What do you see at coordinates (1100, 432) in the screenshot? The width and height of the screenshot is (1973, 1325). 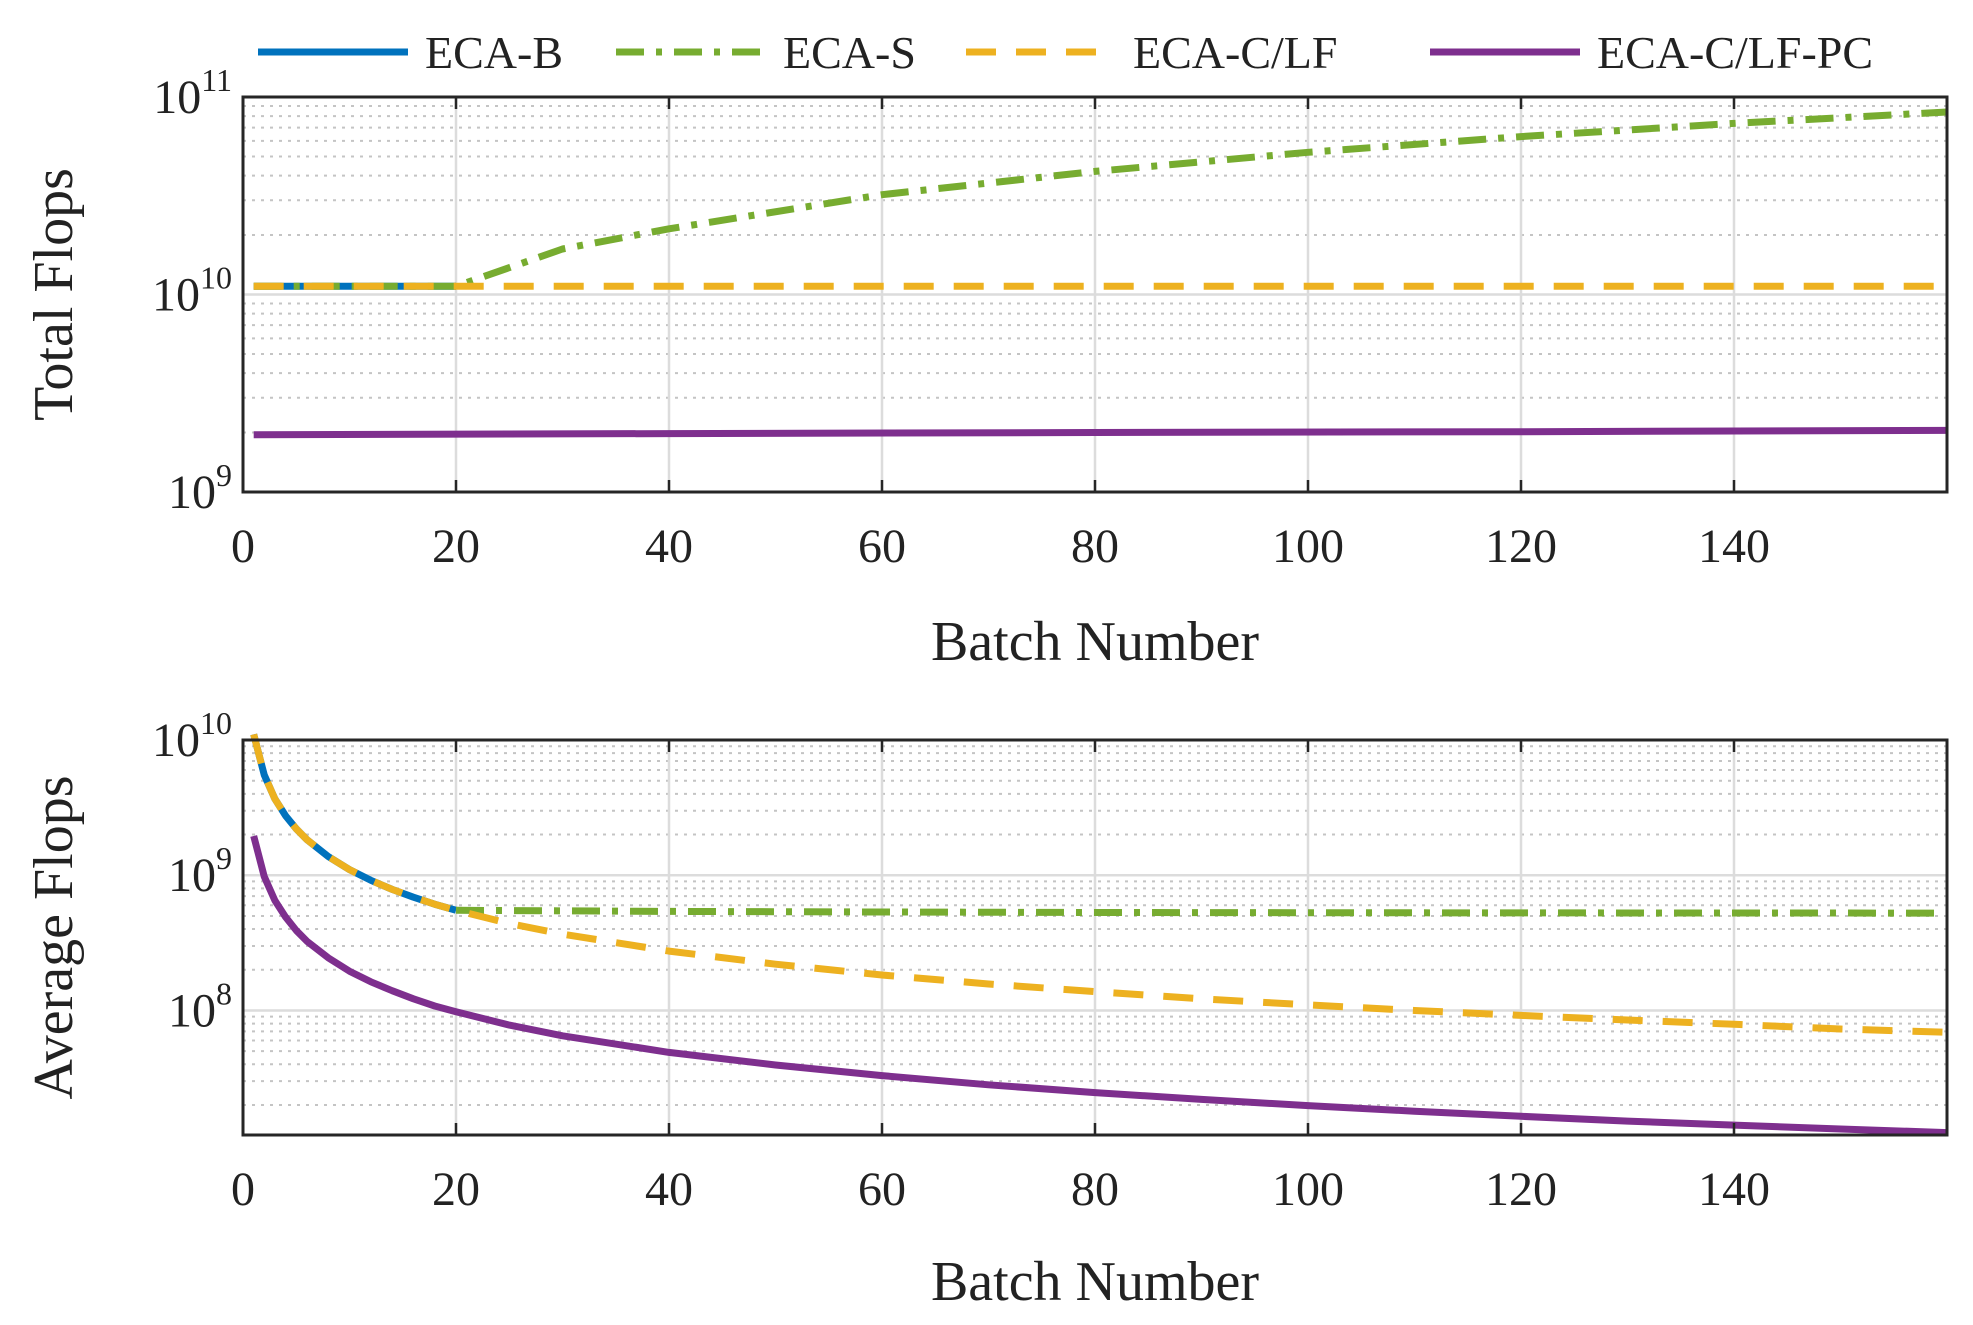 I see `series-line-eca-c-lf-pc` at bounding box center [1100, 432].